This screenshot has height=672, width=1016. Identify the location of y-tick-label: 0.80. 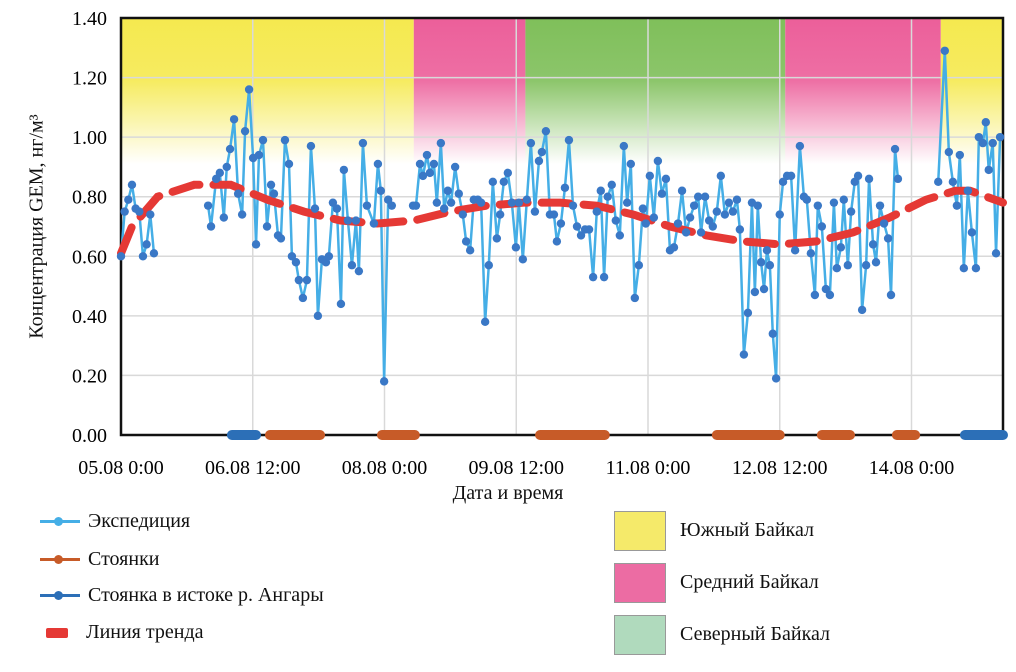
(89, 198).